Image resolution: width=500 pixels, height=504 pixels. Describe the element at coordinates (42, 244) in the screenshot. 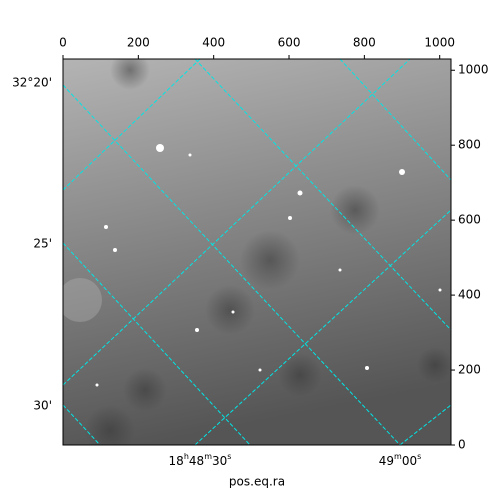

I see `dec-tick-label: 25'` at that location.